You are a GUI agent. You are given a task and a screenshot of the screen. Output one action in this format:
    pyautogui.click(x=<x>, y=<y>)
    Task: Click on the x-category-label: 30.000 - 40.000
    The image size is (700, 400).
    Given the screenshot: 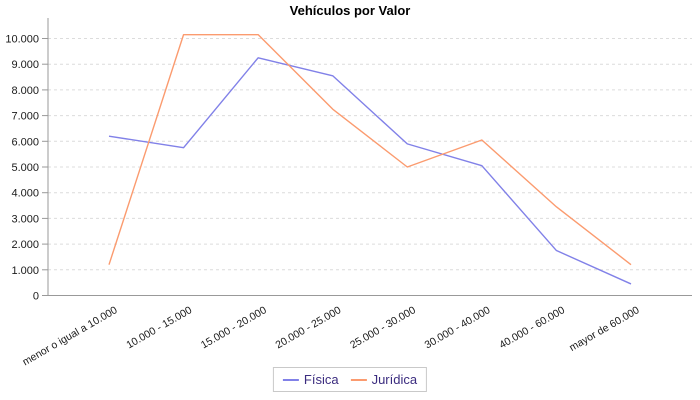 What is the action you would take?
    pyautogui.click(x=458, y=327)
    